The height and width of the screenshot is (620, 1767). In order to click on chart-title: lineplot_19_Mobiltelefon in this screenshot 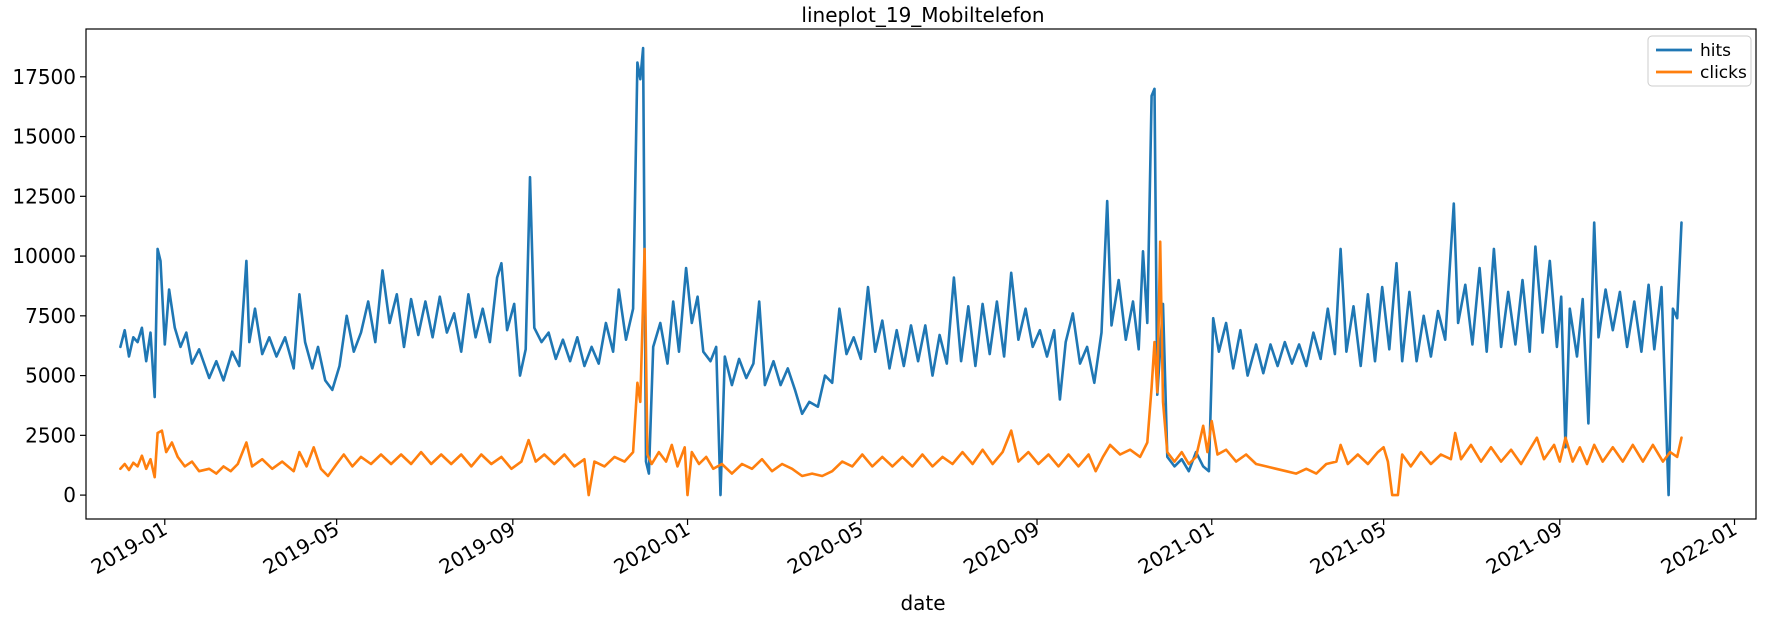, I will do `click(922, 15)`.